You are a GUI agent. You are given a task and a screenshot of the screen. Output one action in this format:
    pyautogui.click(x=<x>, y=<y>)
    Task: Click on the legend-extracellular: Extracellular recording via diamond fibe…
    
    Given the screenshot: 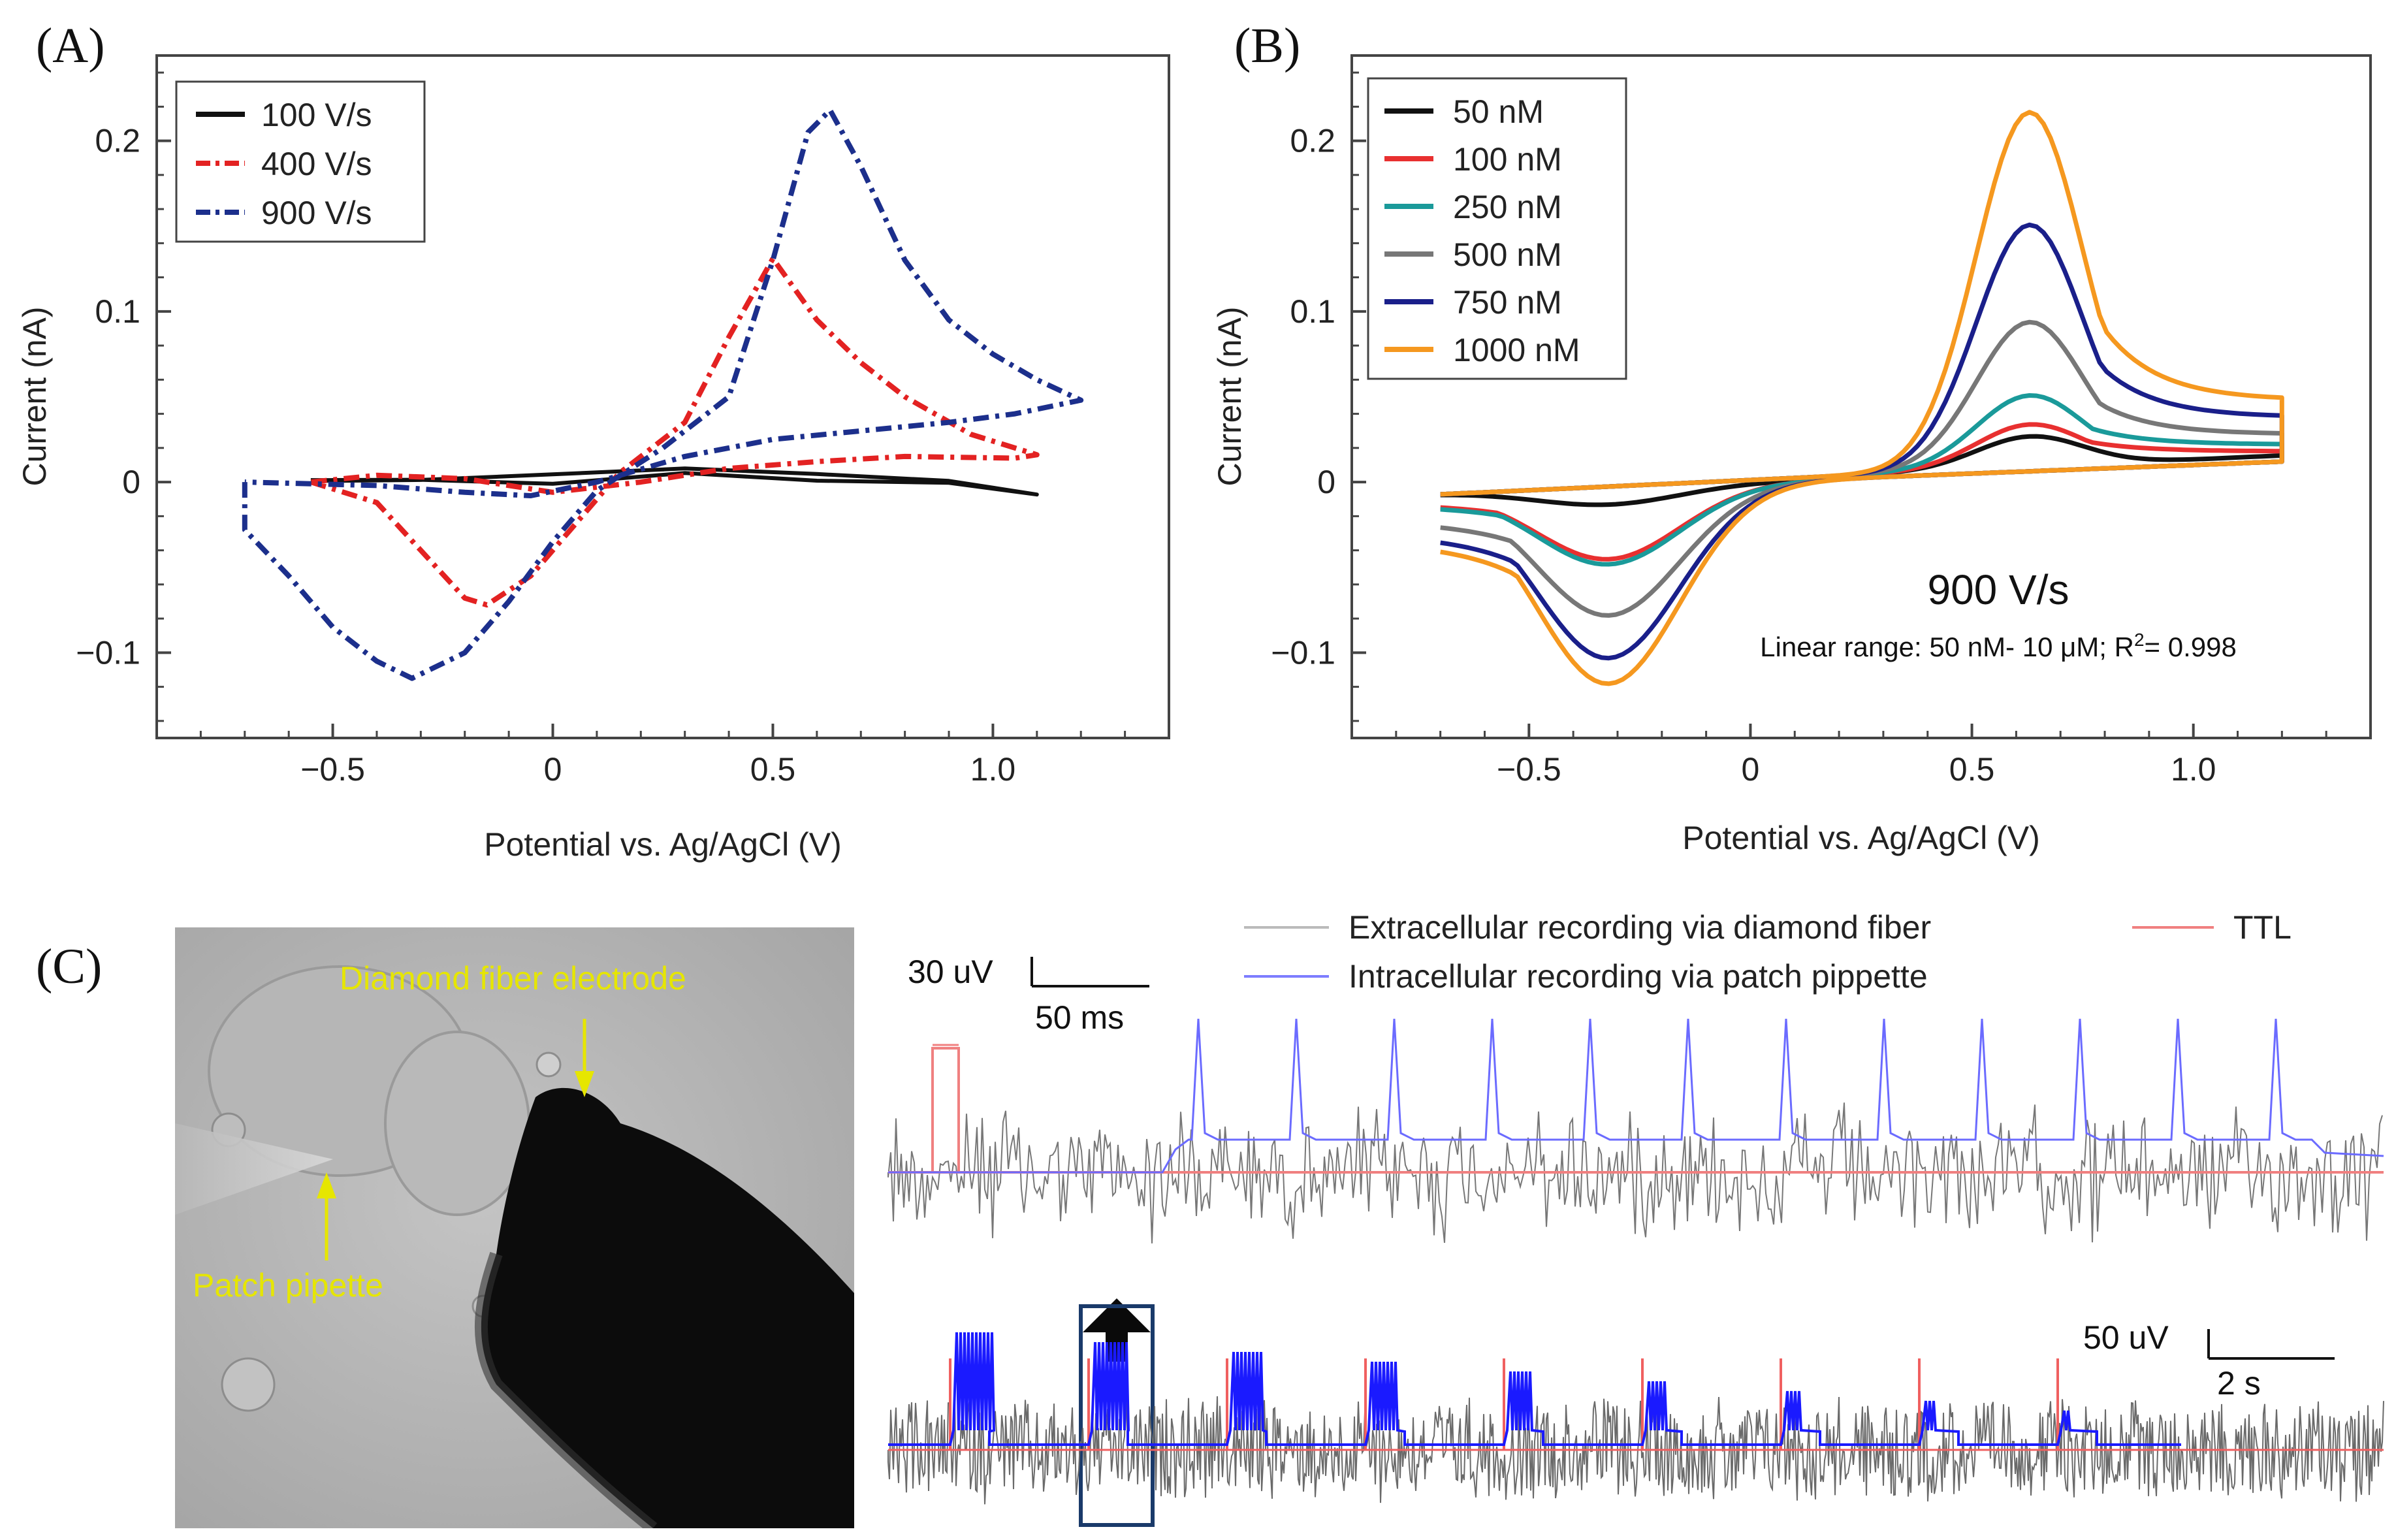 What is the action you would take?
    pyautogui.click(x=1640, y=927)
    